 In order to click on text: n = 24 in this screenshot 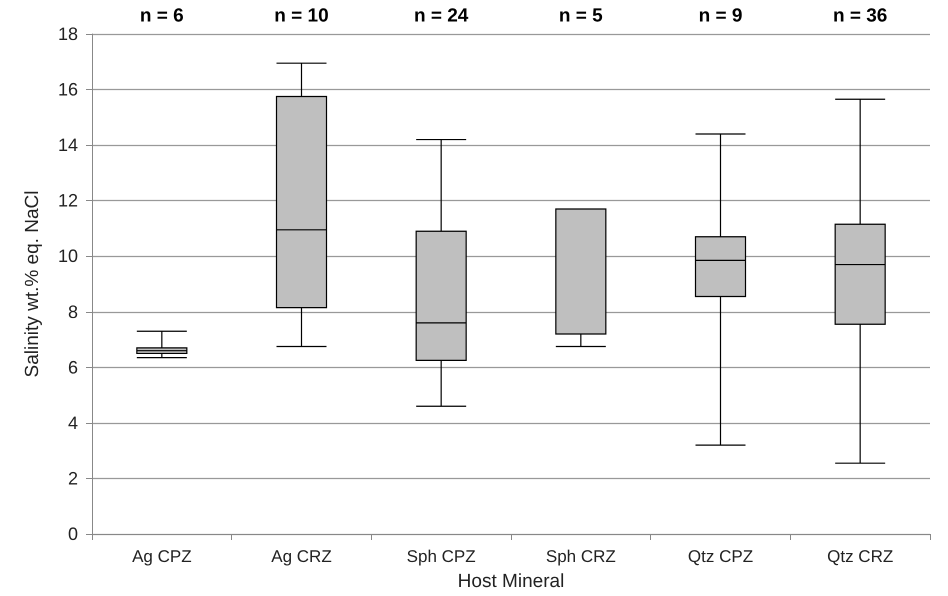, I will do `click(441, 16)`.